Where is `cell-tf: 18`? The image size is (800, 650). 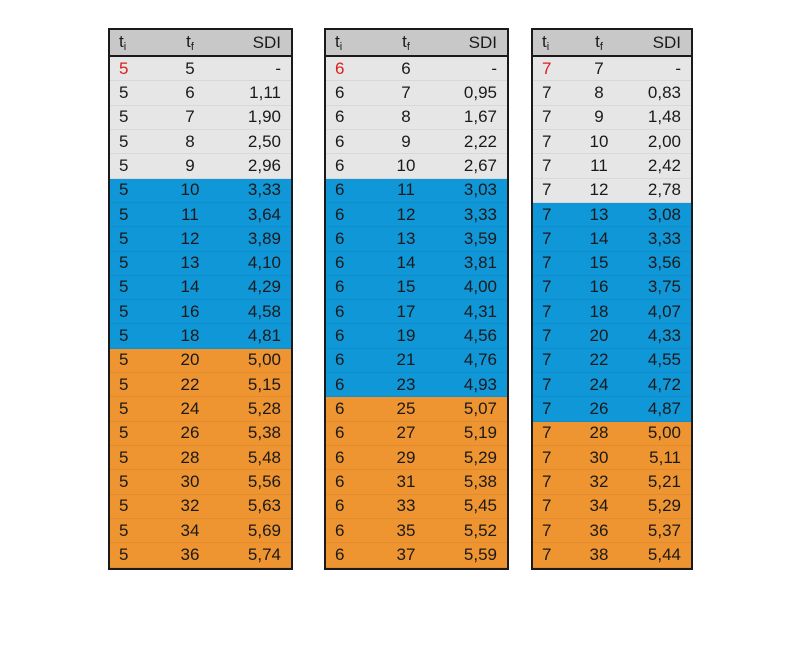
cell-tf: 18 is located at coordinates (599, 311).